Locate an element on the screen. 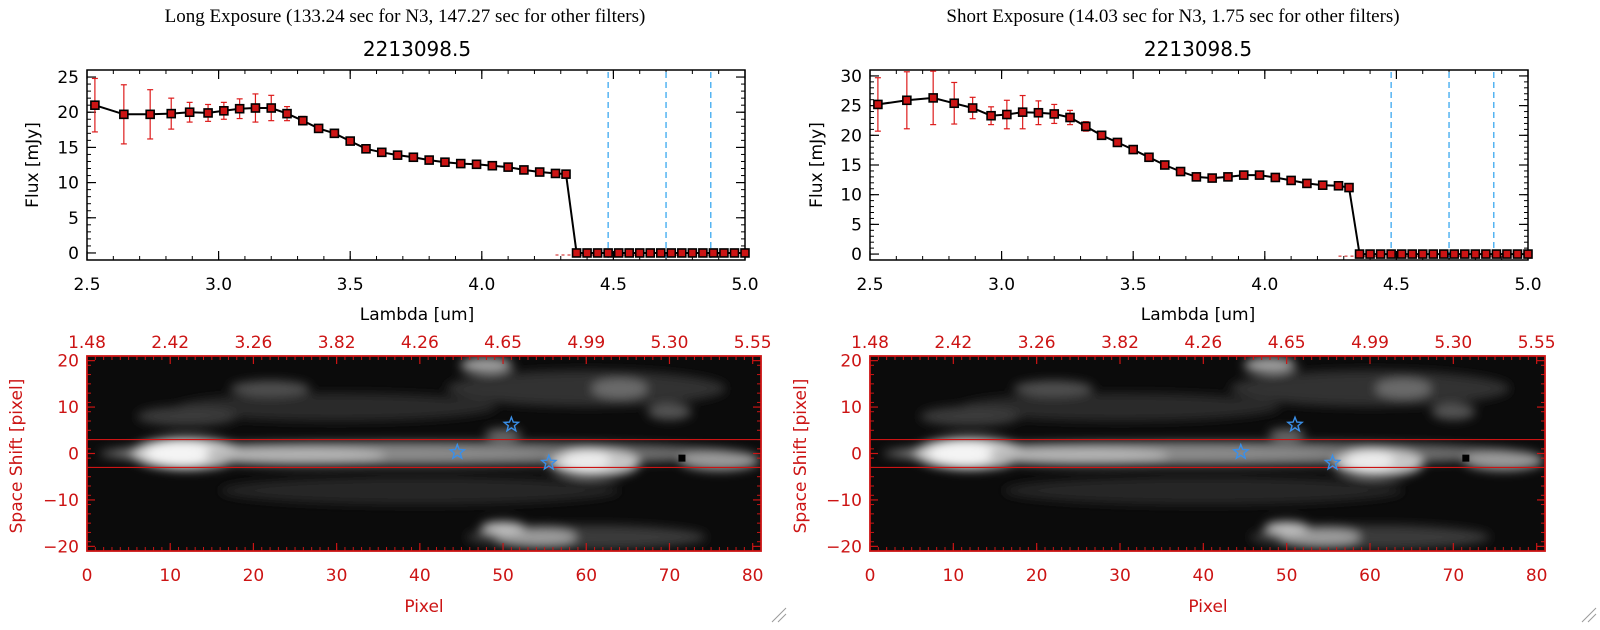 Image resolution: width=1600 pixels, height=630 pixels. x-tick-label: 10 is located at coordinates (954, 576).